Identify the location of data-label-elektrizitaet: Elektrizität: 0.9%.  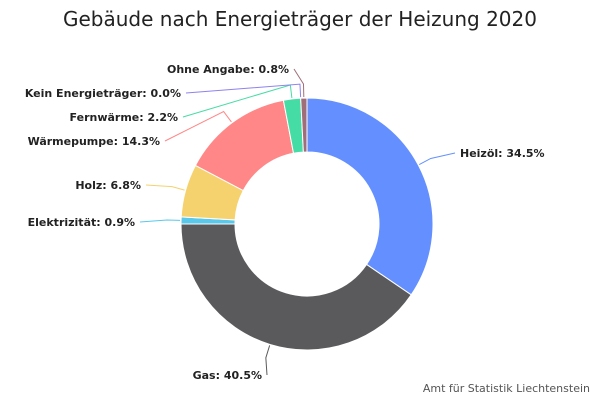
(81, 222).